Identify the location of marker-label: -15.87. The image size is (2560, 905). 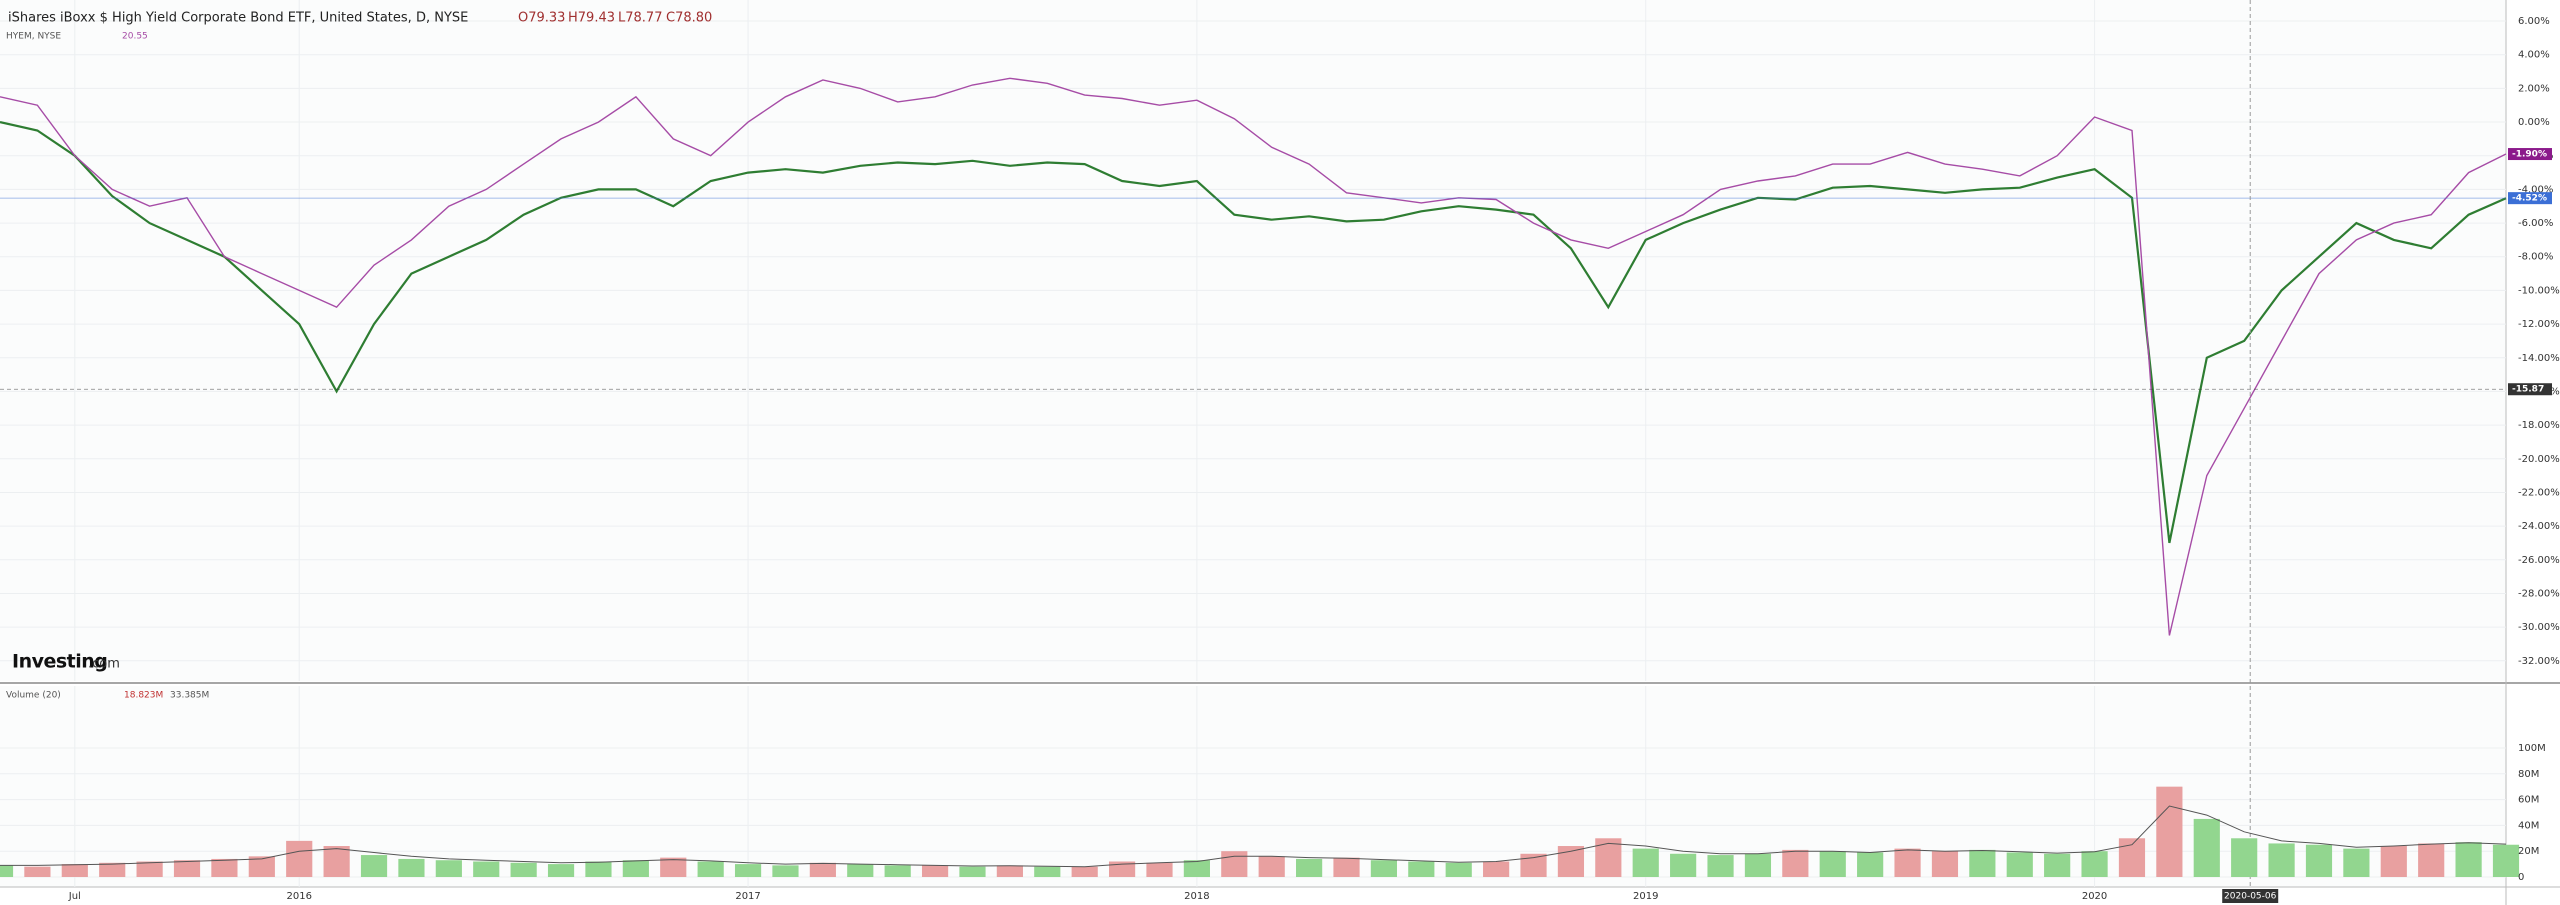
(2528, 390).